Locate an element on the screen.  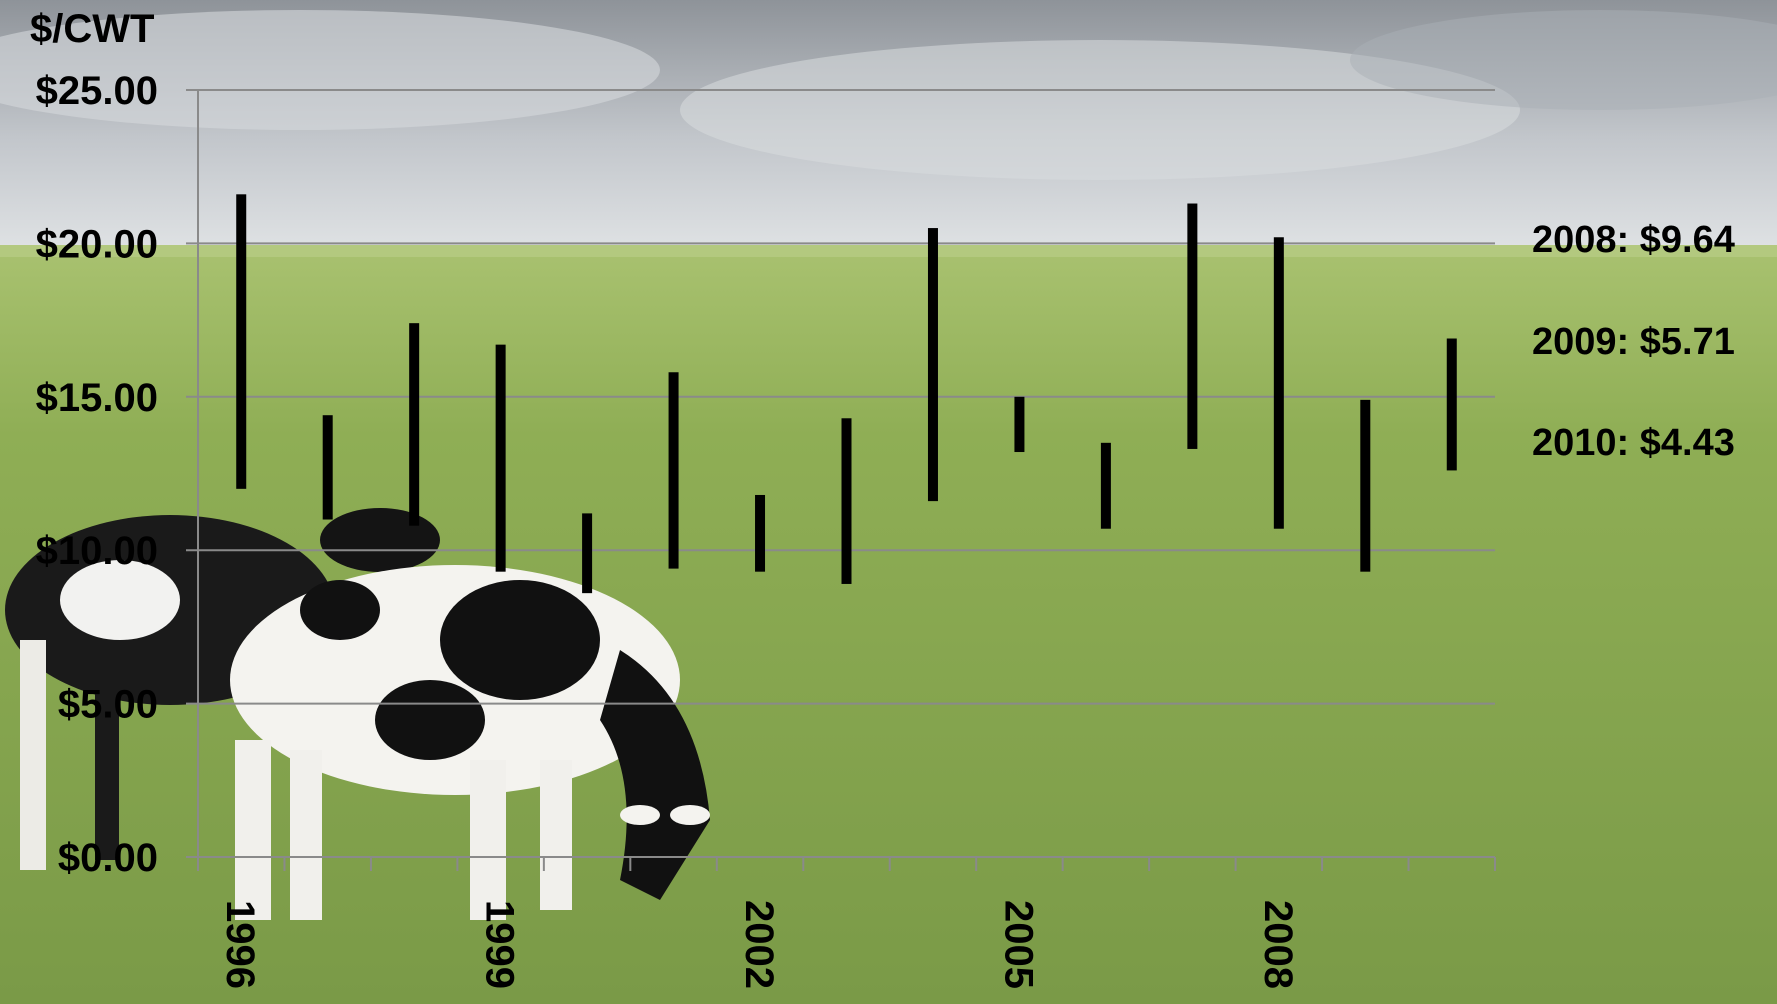
x-tick-label: 2002 is located at coordinates (759, 944).